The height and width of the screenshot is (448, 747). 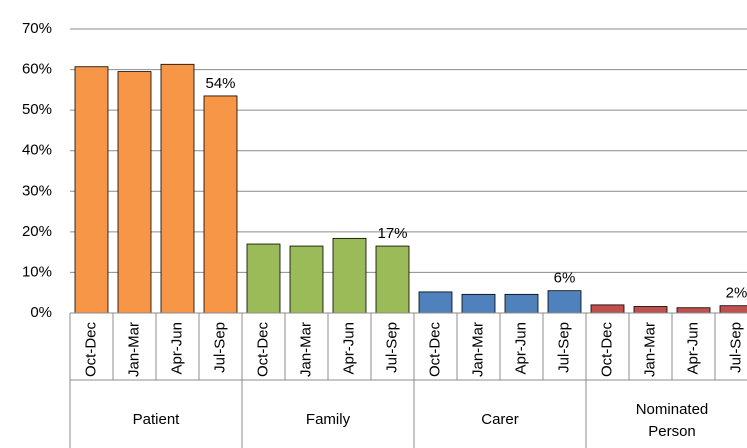 What do you see at coordinates (37, 150) in the screenshot?
I see `y-tick-label: 40%` at bounding box center [37, 150].